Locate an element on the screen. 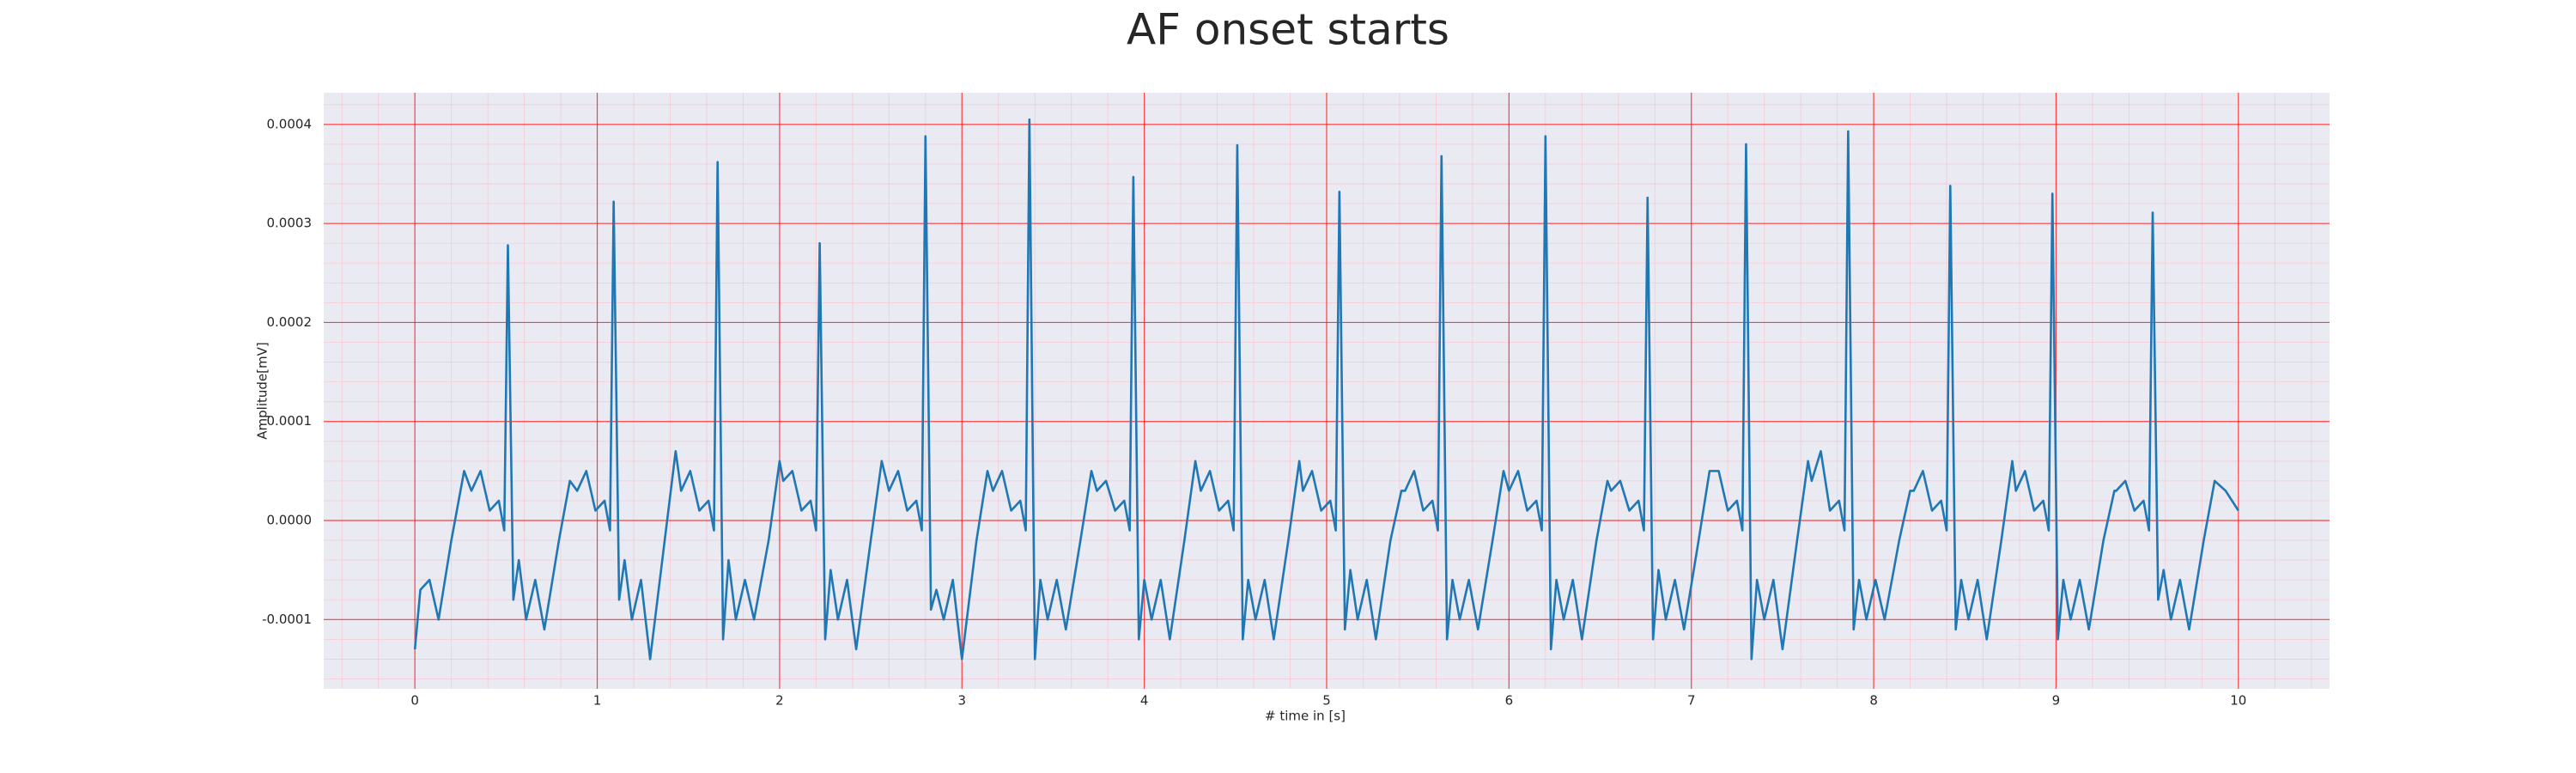  y-tick-label: 0.0004 is located at coordinates (290, 124).